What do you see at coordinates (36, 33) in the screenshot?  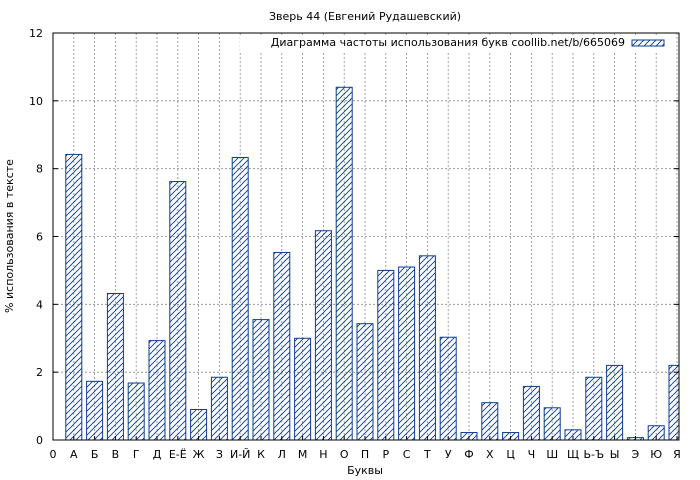 I see `y-tick-label-6: 12` at bounding box center [36, 33].